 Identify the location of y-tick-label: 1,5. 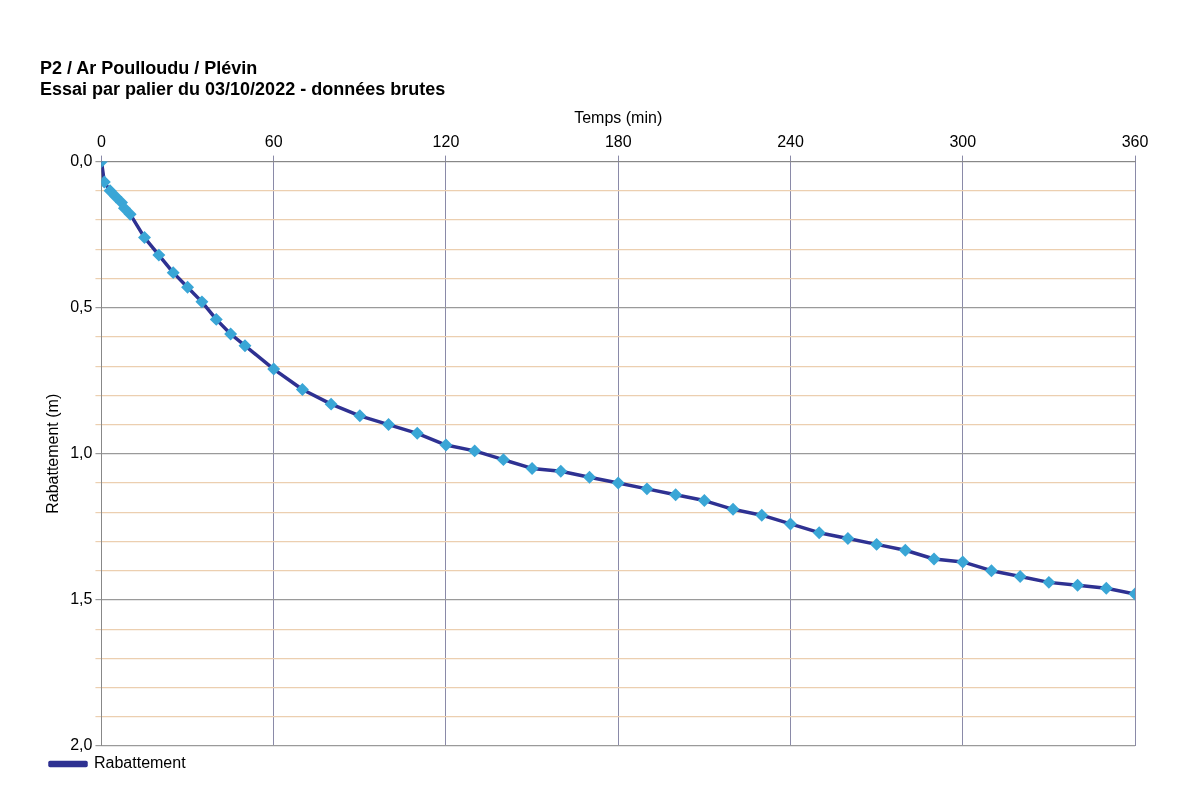
(81, 599).